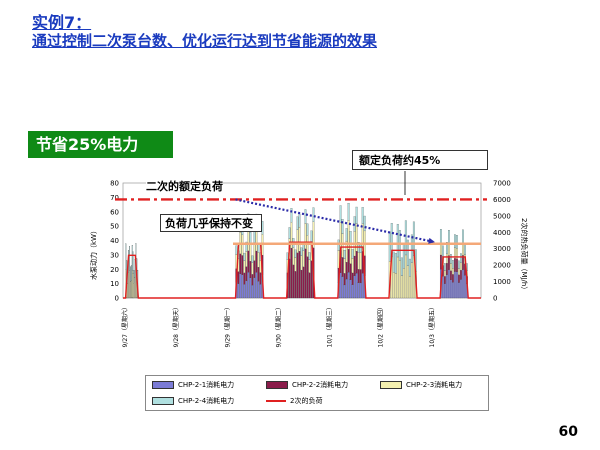 The width and height of the screenshot is (600, 450). Describe the element at coordinates (114, 212) in the screenshot. I see `left-tick-label: 60` at that location.